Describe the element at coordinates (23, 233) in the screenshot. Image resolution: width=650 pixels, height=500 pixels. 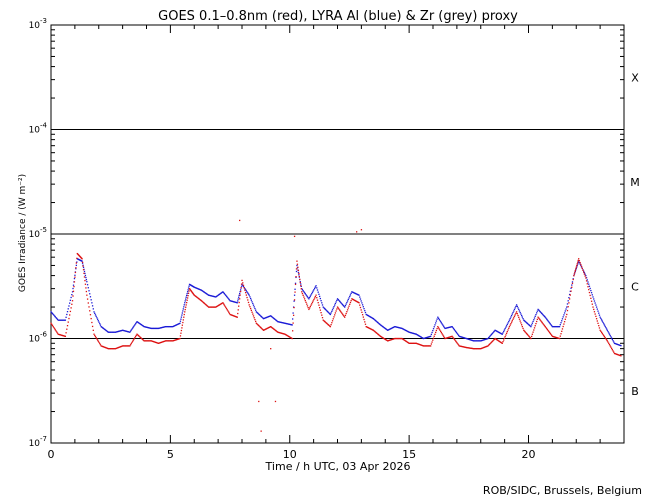
I see `y-axis-label: GOES Irradiance / (W m⁻²)` at that location.